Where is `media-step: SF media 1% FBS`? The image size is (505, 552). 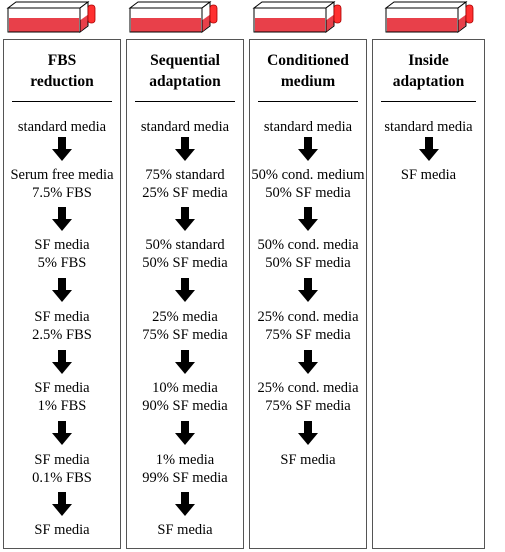
media-step: SF media 1% FBS is located at coordinates (62, 397).